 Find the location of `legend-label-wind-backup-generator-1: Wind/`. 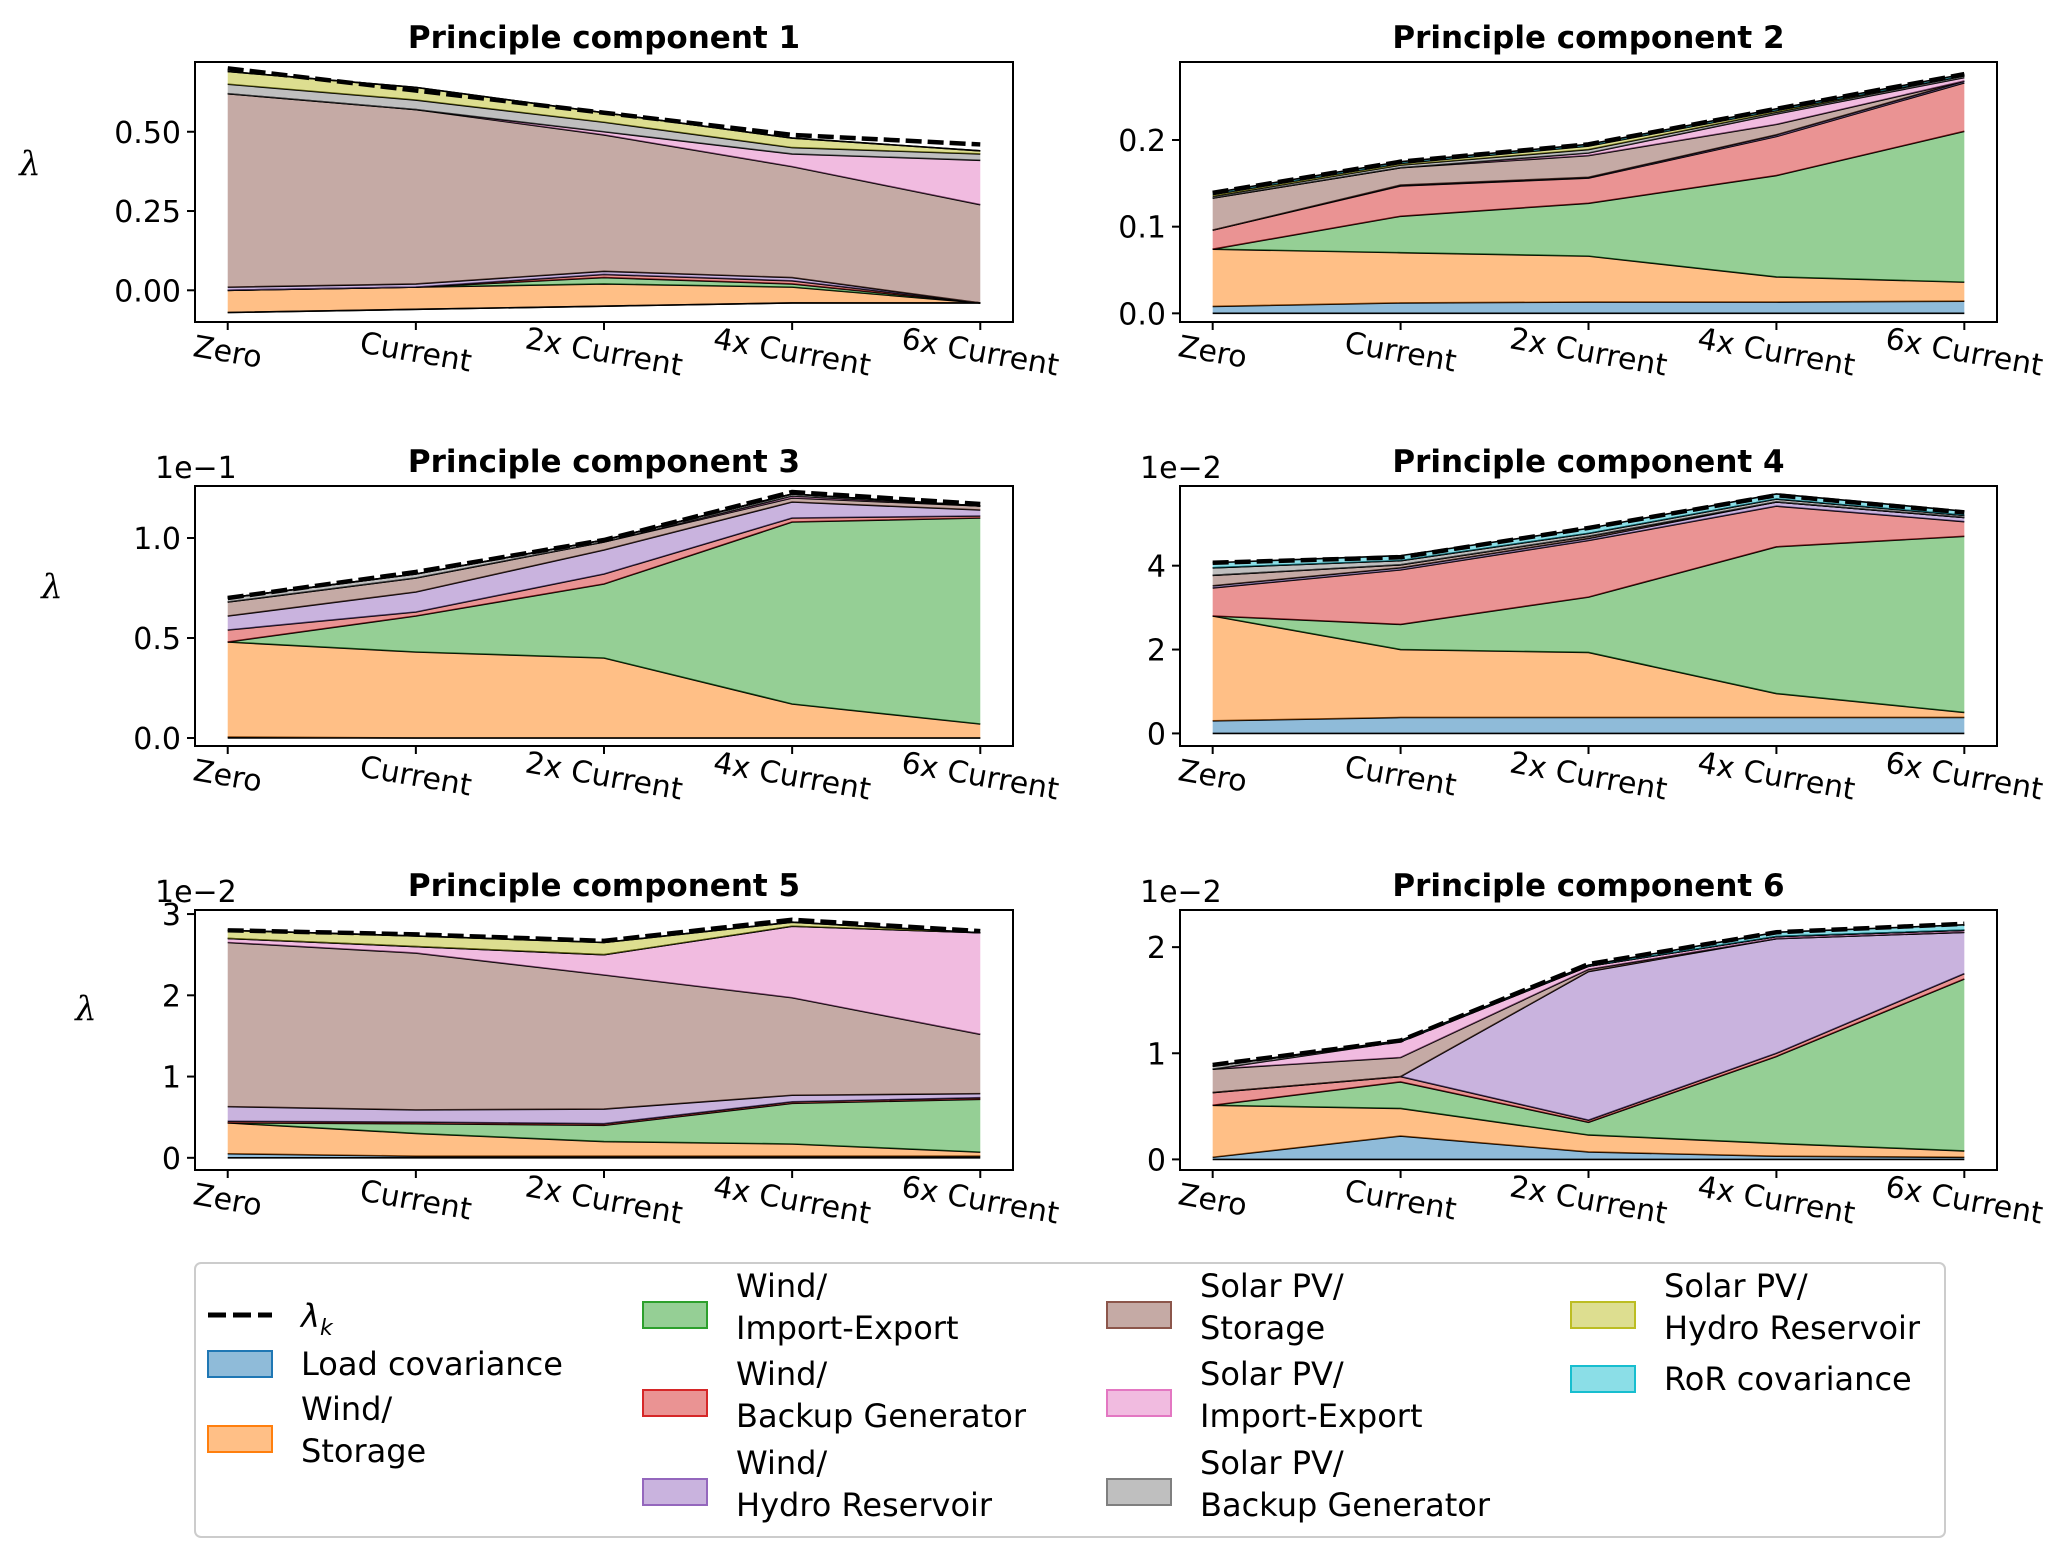

legend-label-wind-backup-generator-1: Wind/ is located at coordinates (781, 1374).